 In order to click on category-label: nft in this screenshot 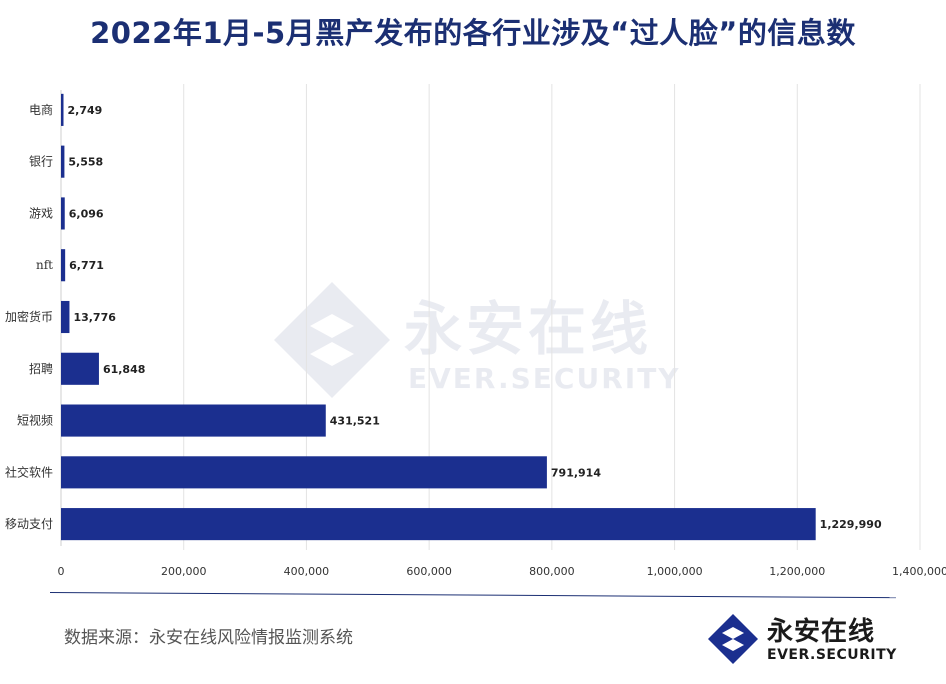, I will do `click(44, 265)`.